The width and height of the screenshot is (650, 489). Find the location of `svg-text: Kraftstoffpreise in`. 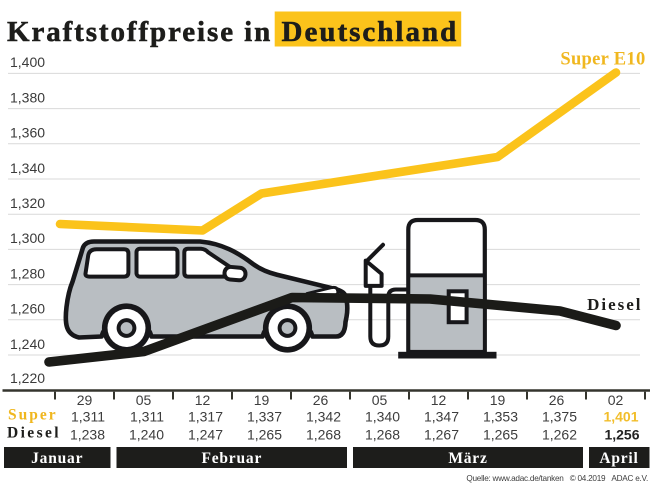

svg-text: Kraftstoffpreise in is located at coordinates (139, 32).